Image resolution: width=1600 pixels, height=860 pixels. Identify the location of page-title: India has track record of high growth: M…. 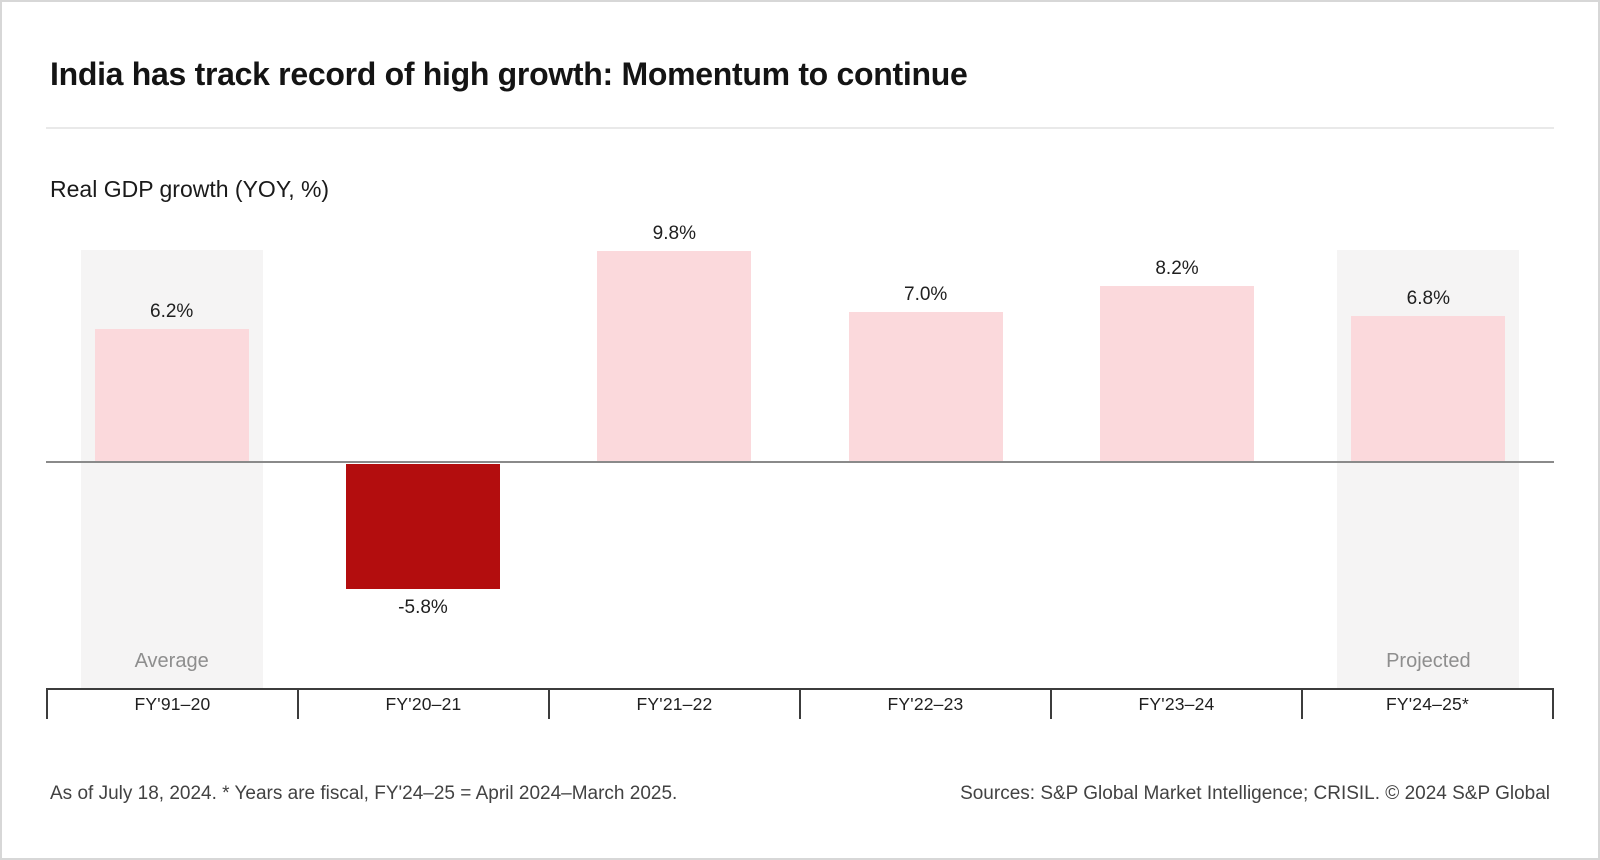
(509, 74).